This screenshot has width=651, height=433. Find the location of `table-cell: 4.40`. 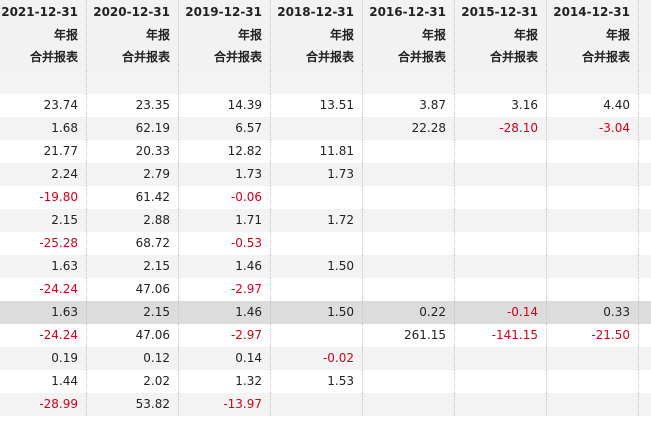

table-cell: 4.40 is located at coordinates (593, 105).